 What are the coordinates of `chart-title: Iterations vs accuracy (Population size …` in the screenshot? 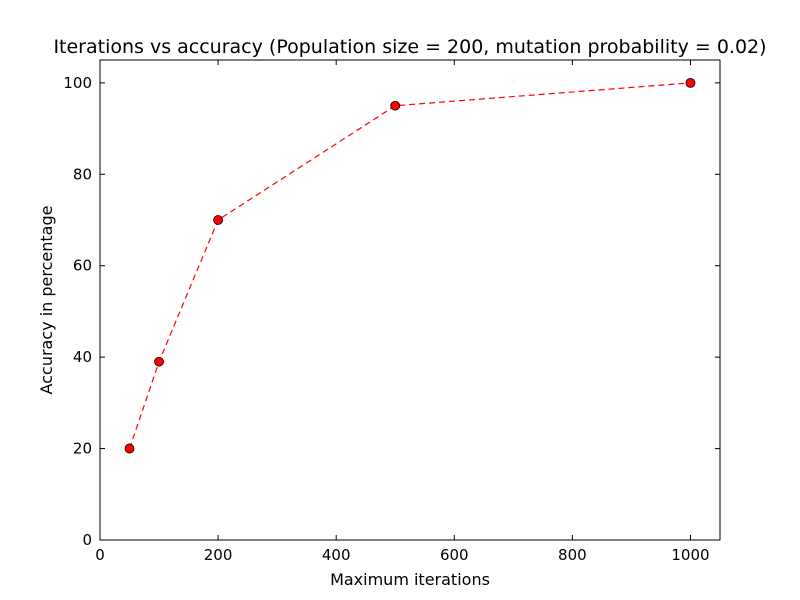 It's located at (409, 47).